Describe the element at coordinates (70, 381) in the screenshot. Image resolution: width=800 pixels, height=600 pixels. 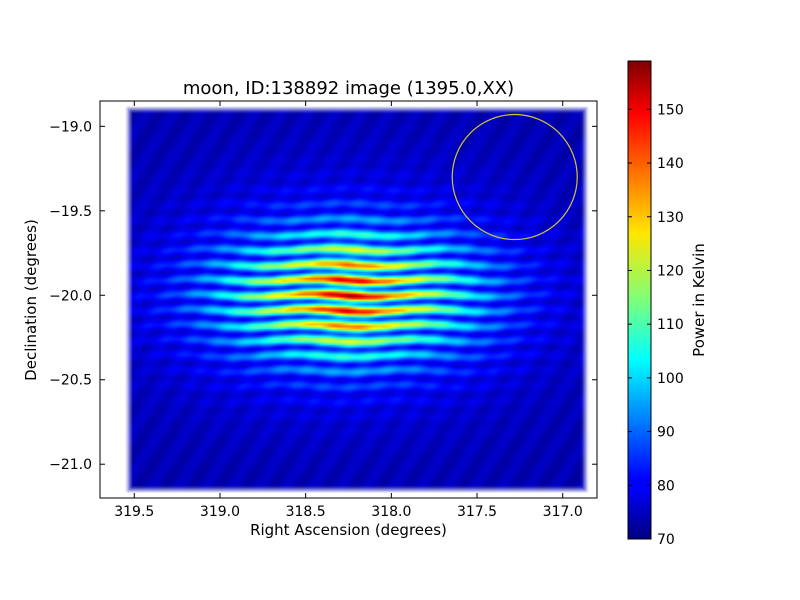
I see `y-tick-label: −20.5` at that location.